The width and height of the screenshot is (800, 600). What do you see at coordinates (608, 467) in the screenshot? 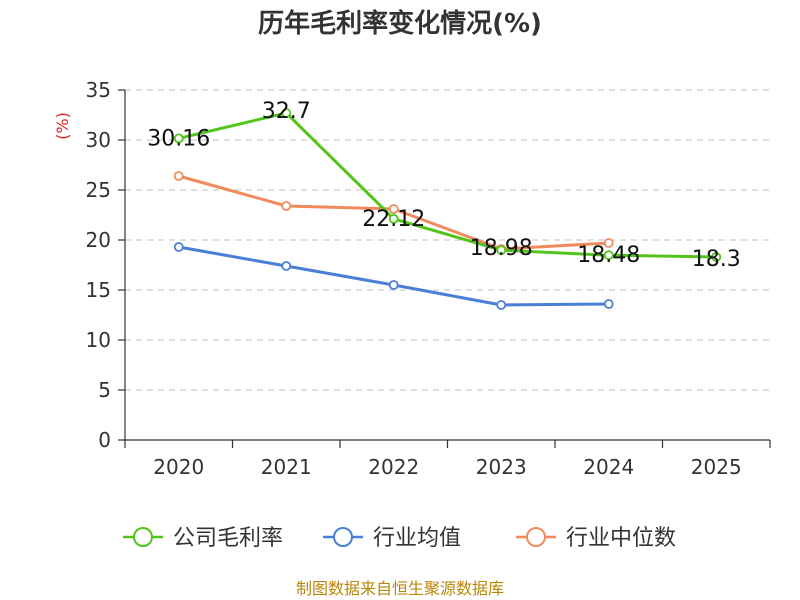
I see `x-tick-label: 2024` at bounding box center [608, 467].